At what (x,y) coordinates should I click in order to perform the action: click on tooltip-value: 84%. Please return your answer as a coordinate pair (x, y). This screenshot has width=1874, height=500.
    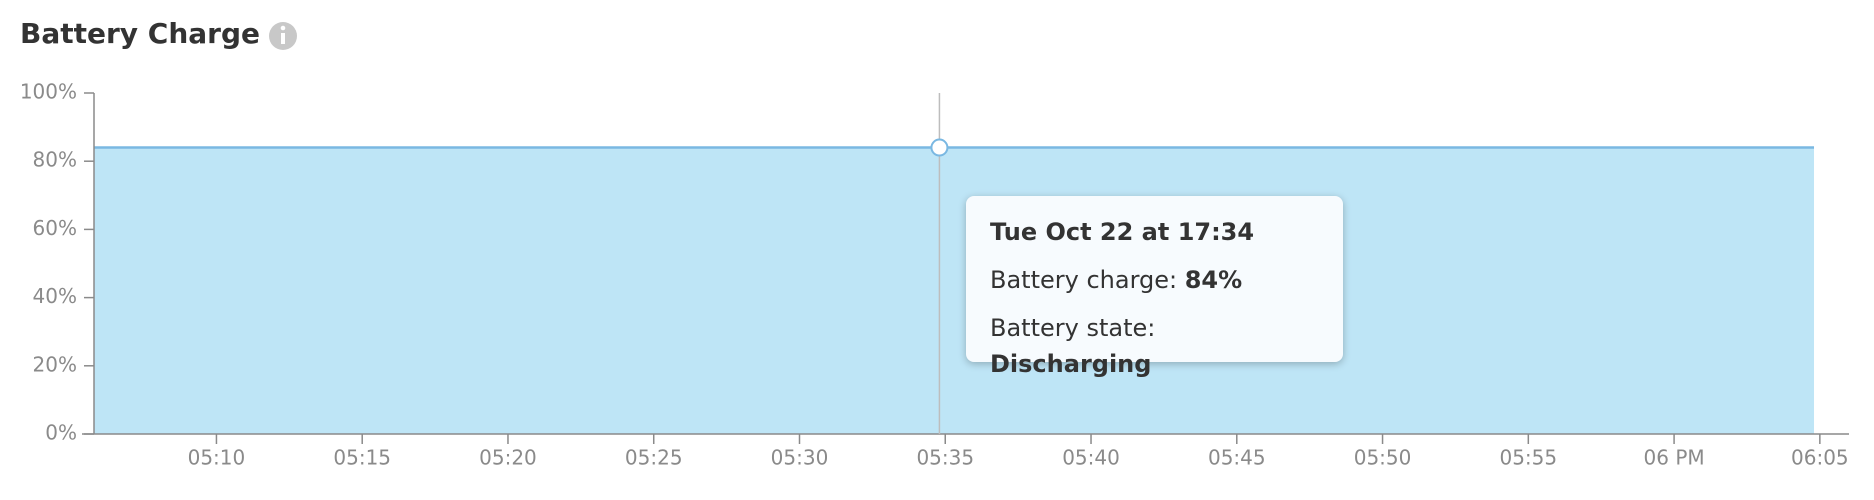
    Looking at the image, I should click on (1213, 280).